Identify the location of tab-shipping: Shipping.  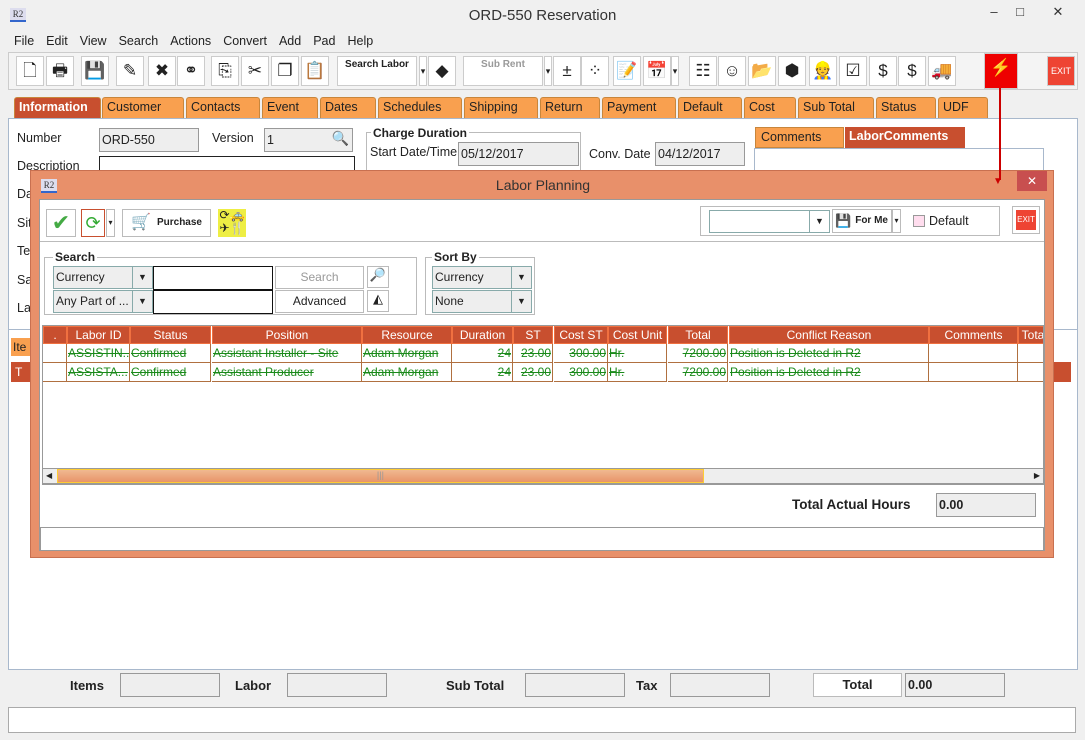
(501, 107).